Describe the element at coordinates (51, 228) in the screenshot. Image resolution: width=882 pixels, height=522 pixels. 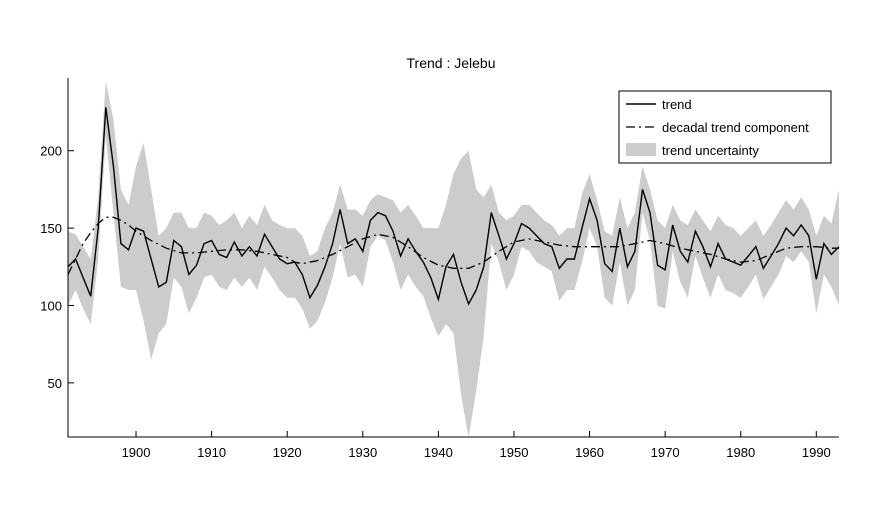
I see `y-tick-label: 150` at that location.